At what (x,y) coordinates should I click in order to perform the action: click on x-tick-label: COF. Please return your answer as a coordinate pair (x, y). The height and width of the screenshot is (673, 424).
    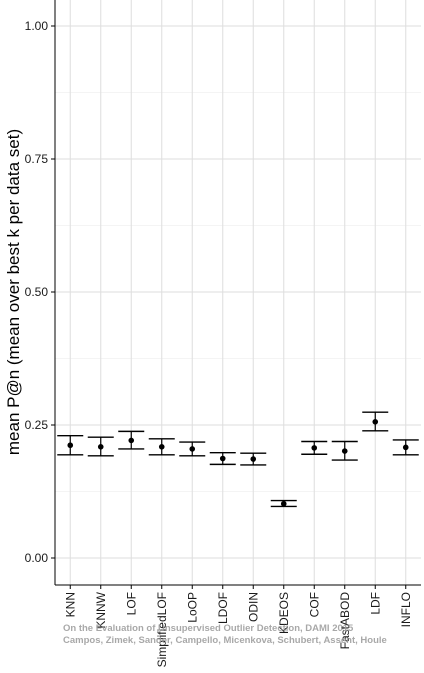
    Looking at the image, I should click on (314, 604).